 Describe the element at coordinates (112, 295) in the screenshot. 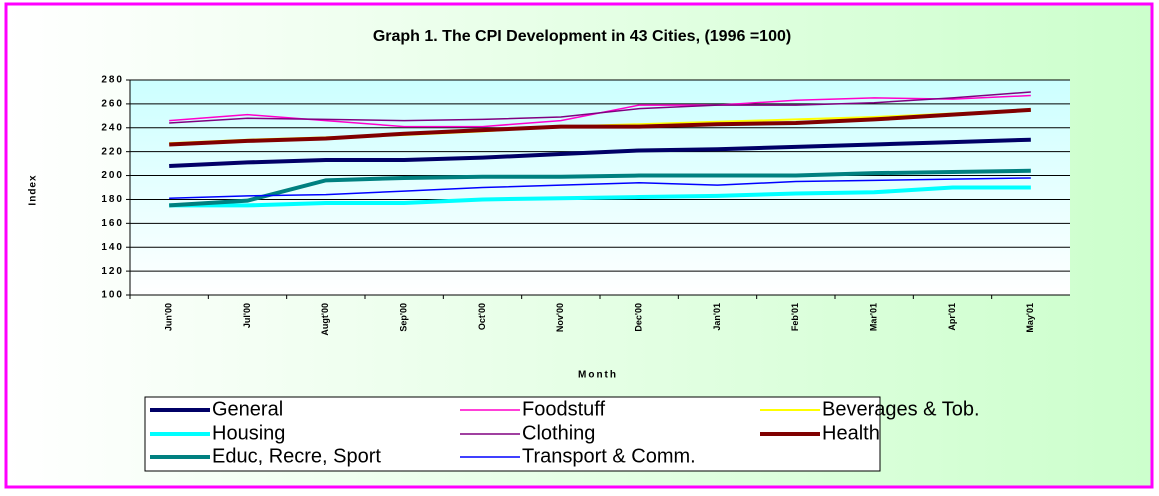

I see `y-tick-label: 100` at that location.